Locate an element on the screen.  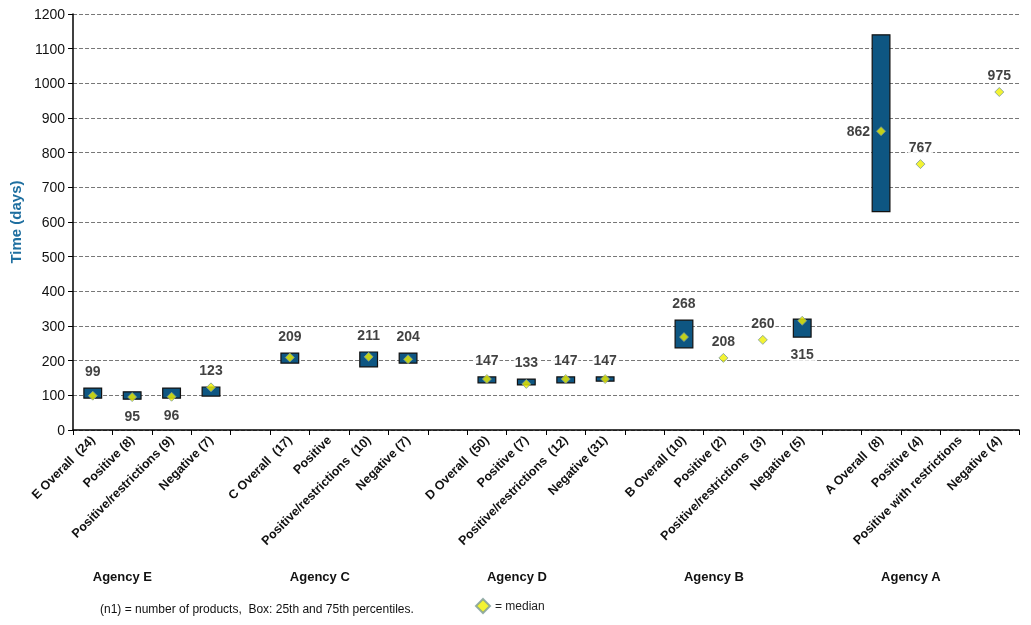
legend-label: = median is located at coordinates (520, 606).